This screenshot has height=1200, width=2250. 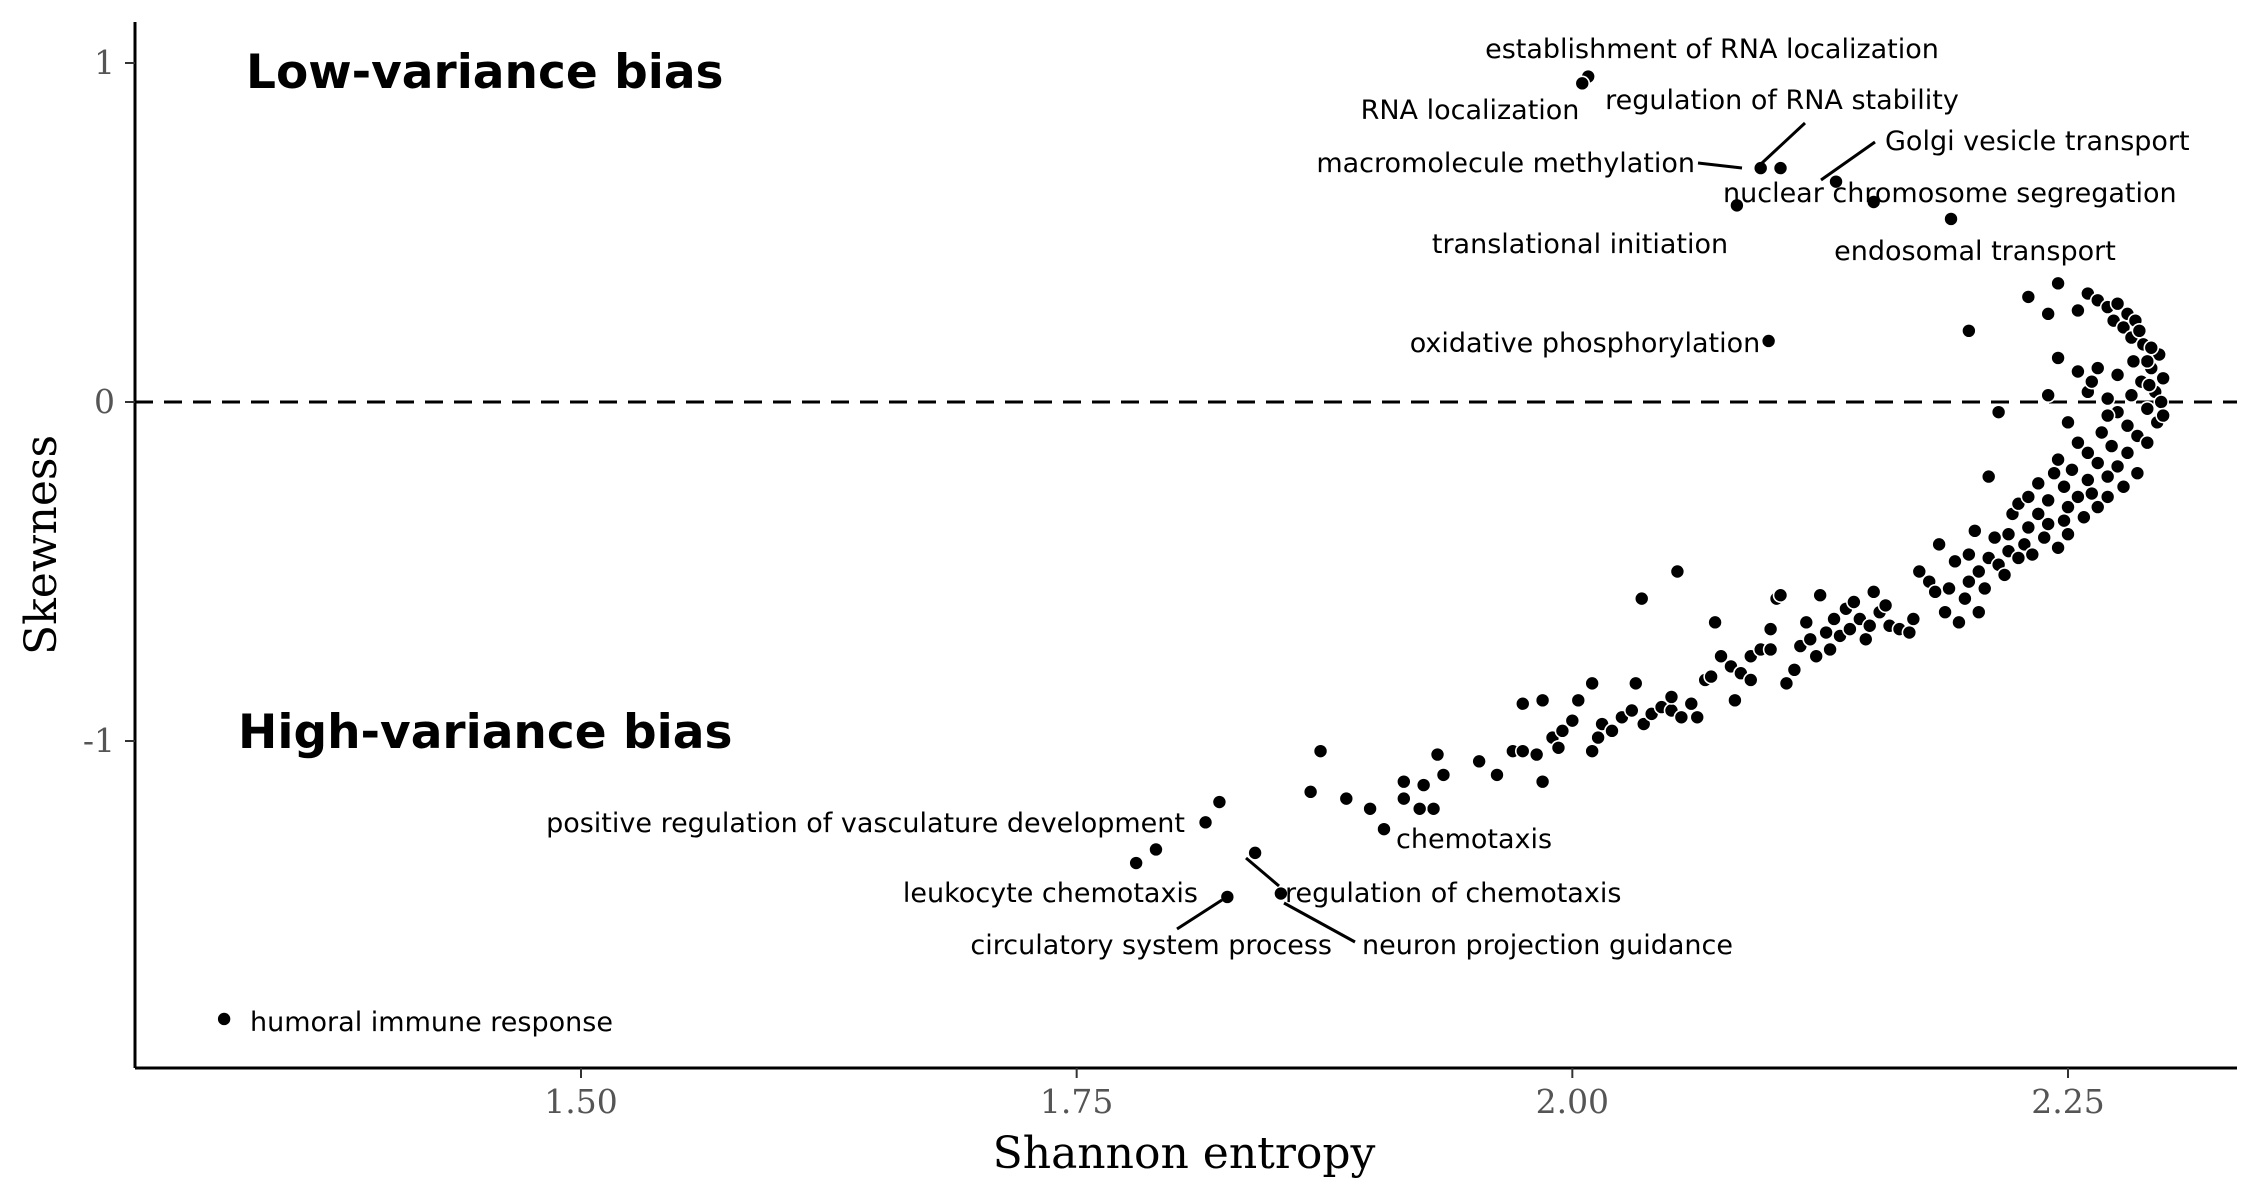 What do you see at coordinates (1580, 244) in the screenshot?
I see `point-label: translational initiation` at bounding box center [1580, 244].